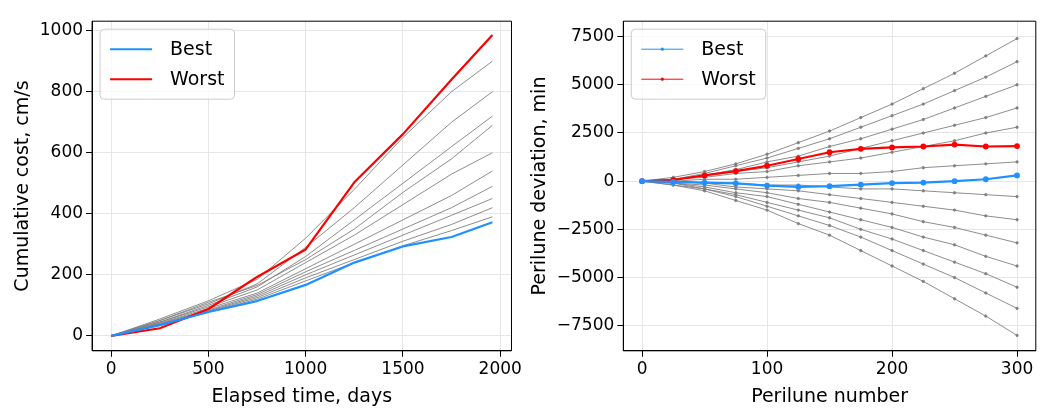  What do you see at coordinates (1017, 368) in the screenshot?
I see `x-tick-label: 300` at bounding box center [1017, 368].